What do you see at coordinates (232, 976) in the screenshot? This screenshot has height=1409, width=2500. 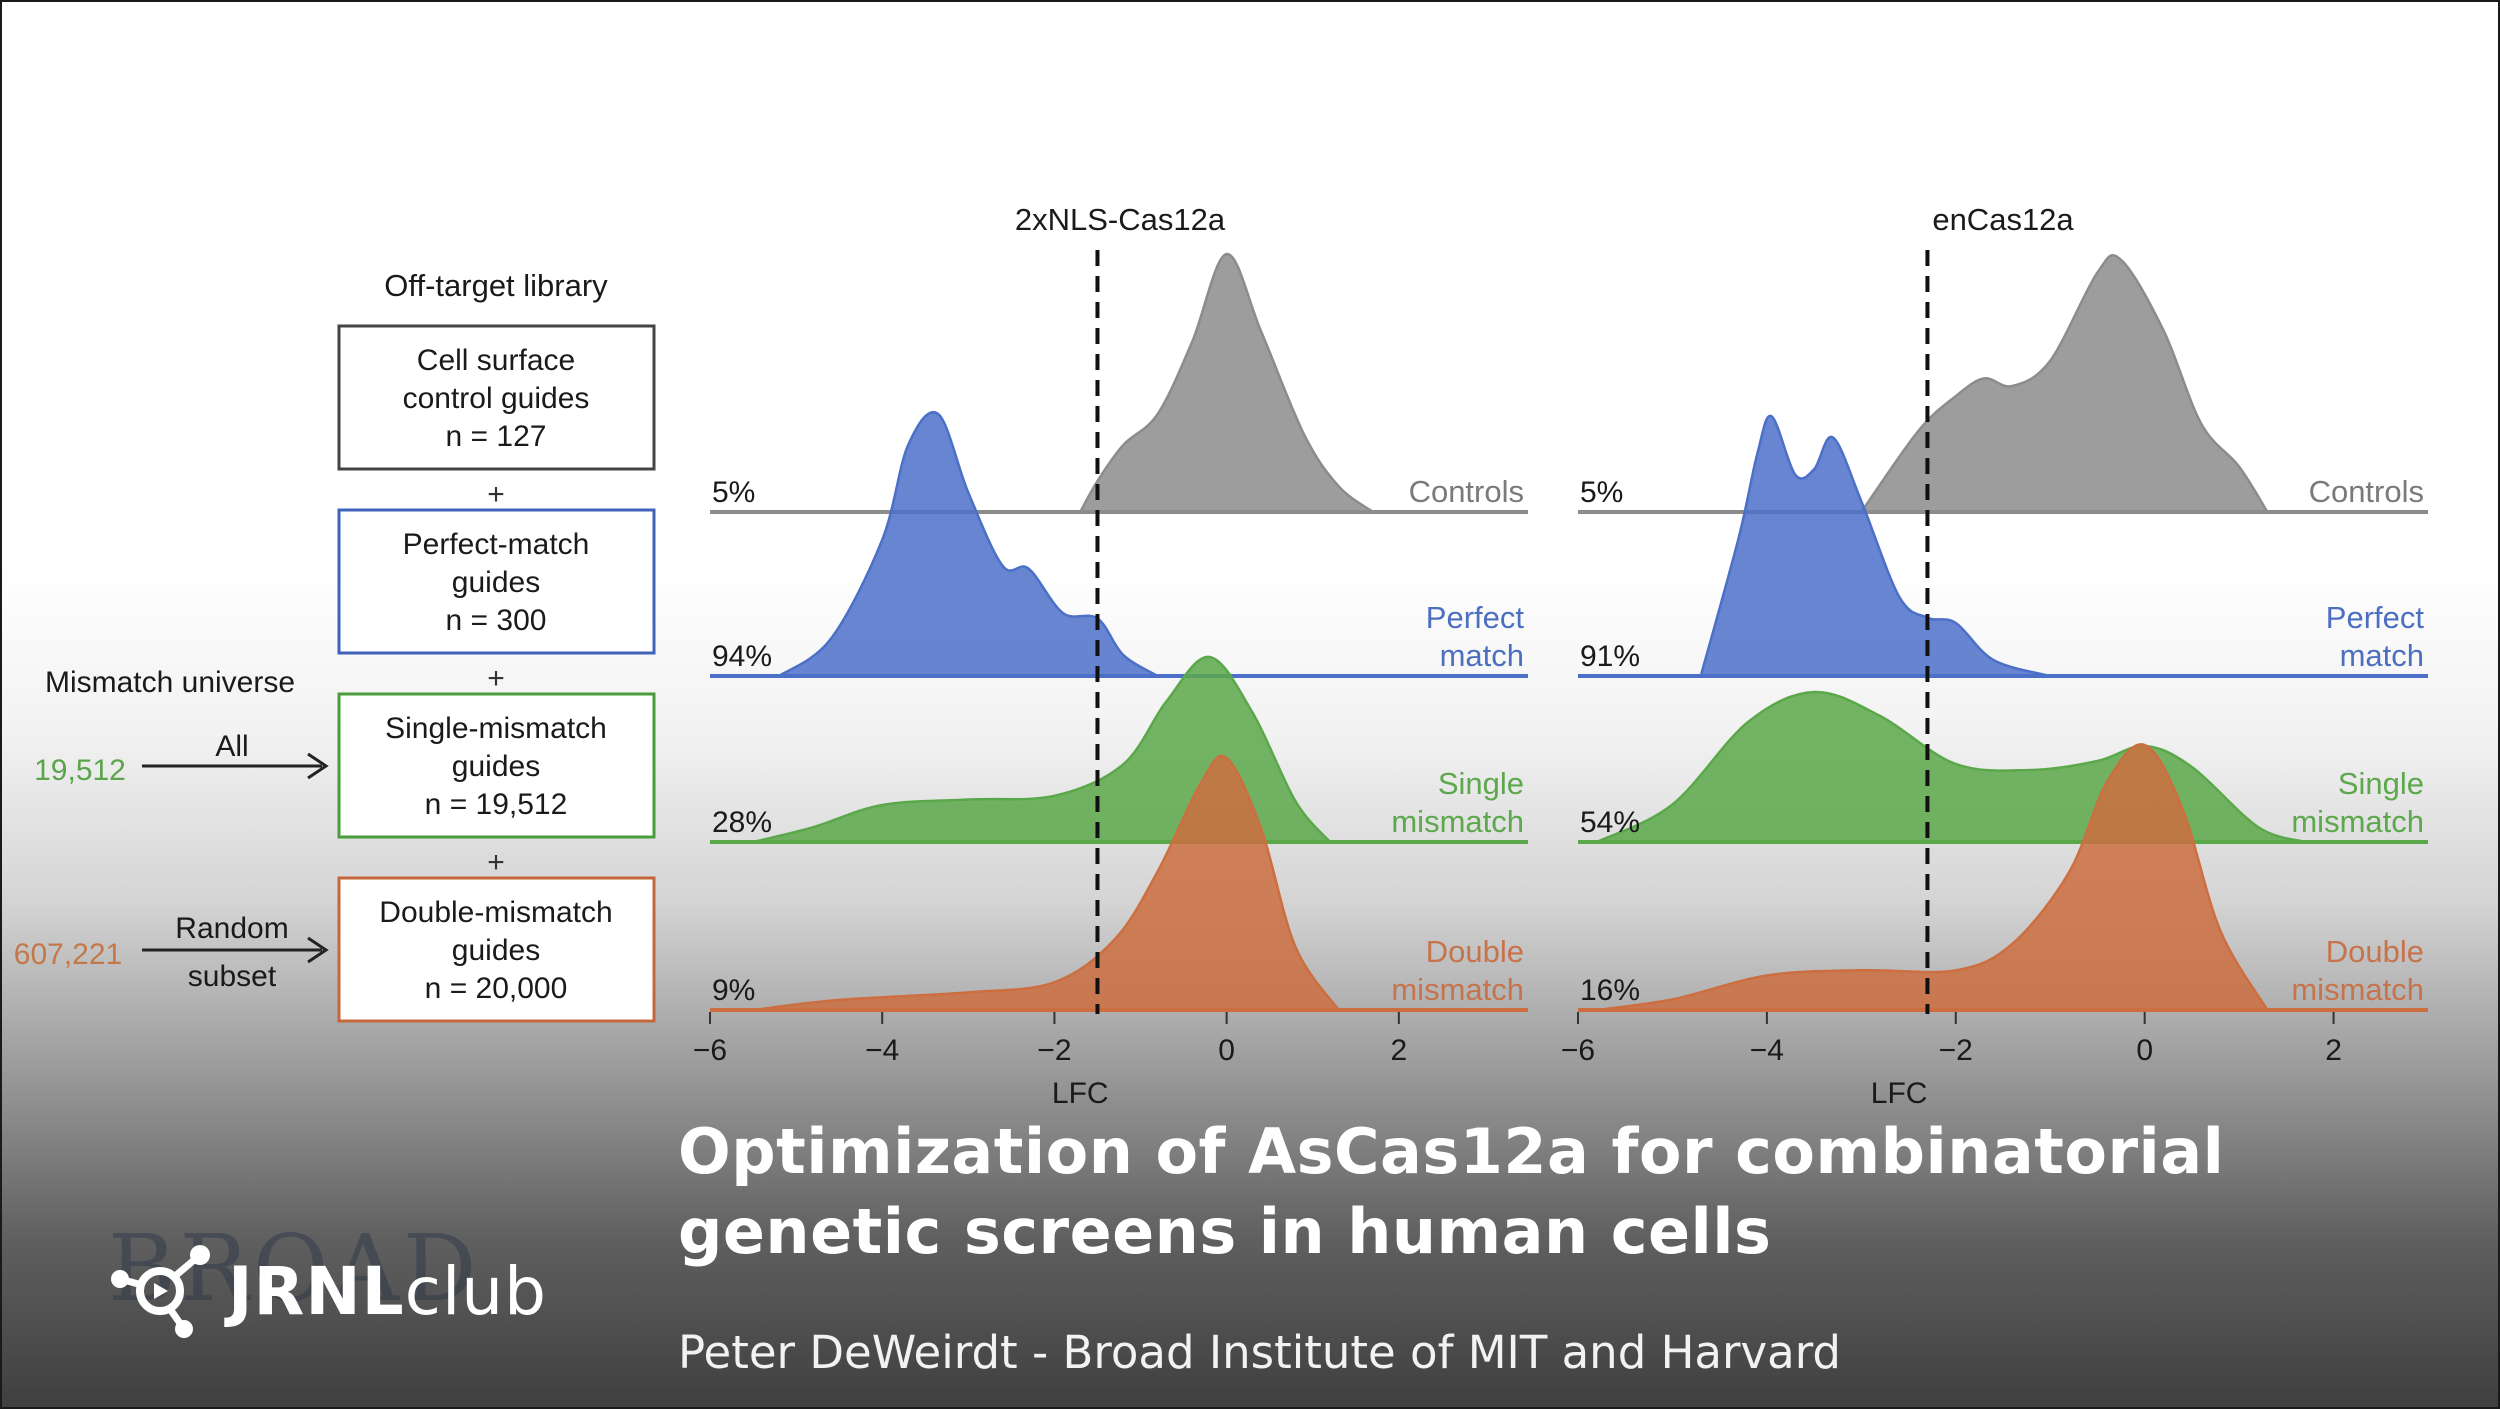 I see `arrow-label-subset: subset` at bounding box center [232, 976].